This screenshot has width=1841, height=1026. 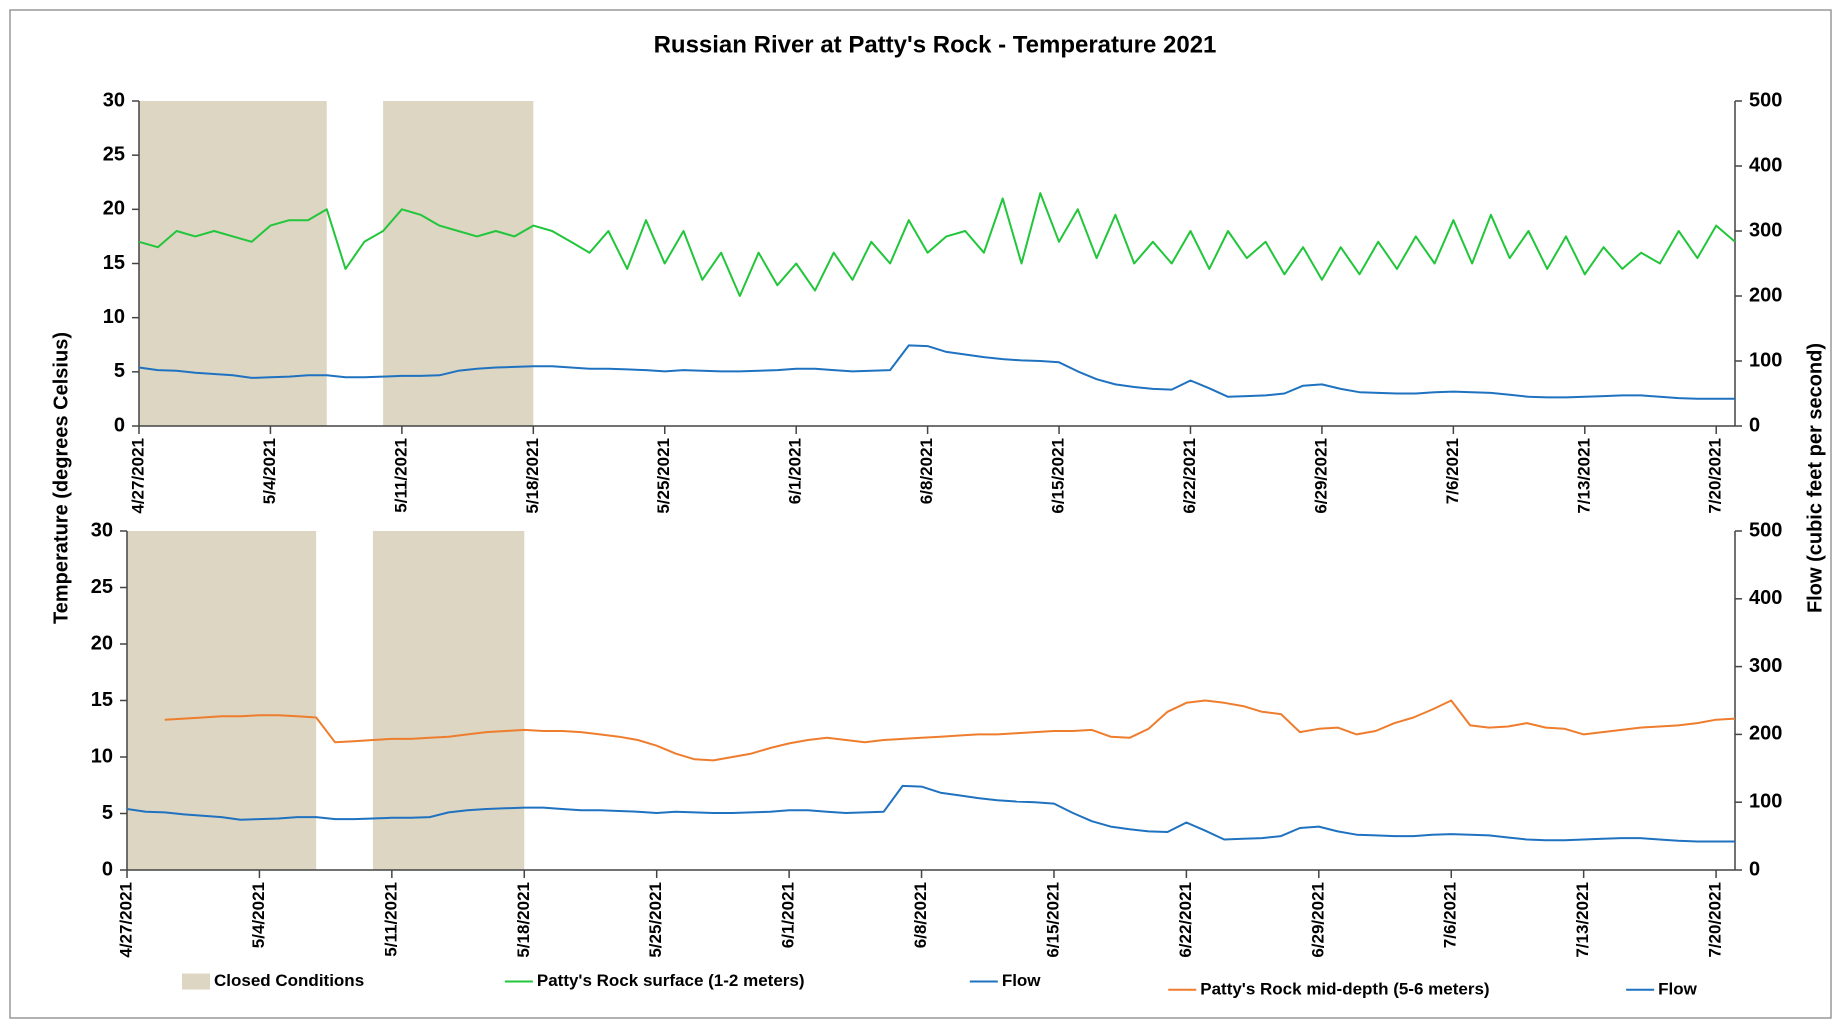 What do you see at coordinates (289, 980) in the screenshot?
I see `legend-label: Closed Conditions` at bounding box center [289, 980].